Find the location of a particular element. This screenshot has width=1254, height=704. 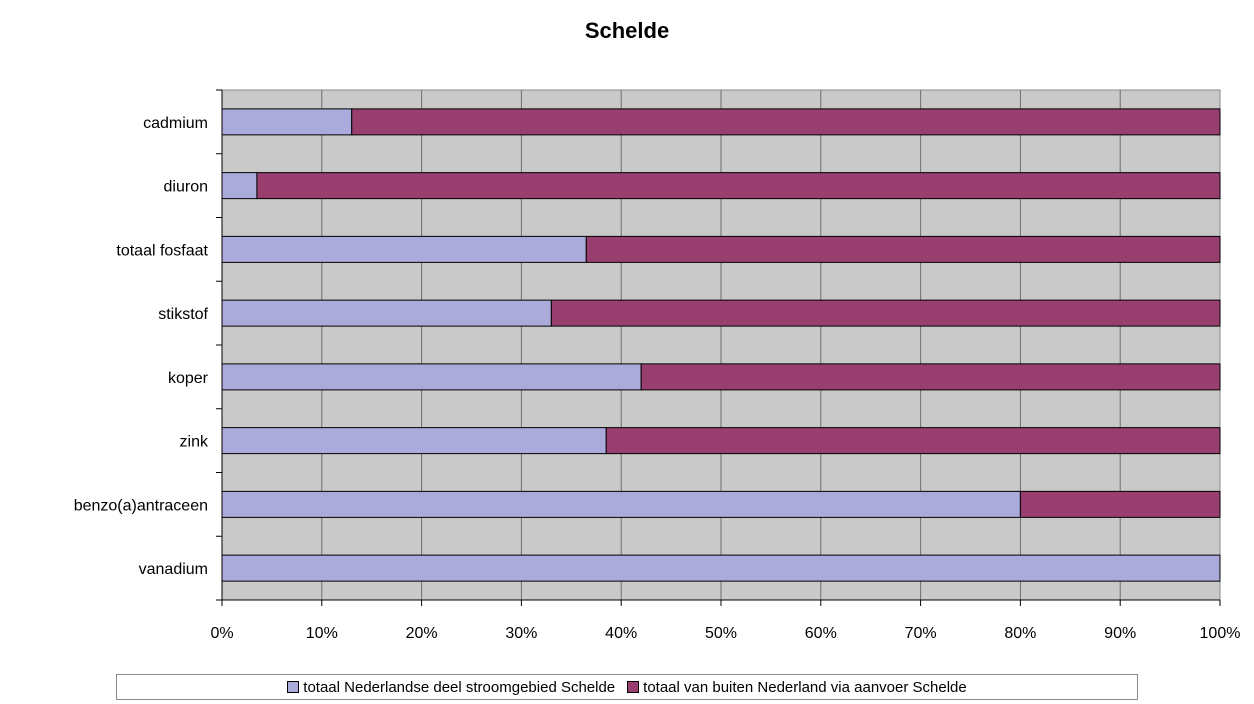

x-tick-label: 30% is located at coordinates (521, 633).